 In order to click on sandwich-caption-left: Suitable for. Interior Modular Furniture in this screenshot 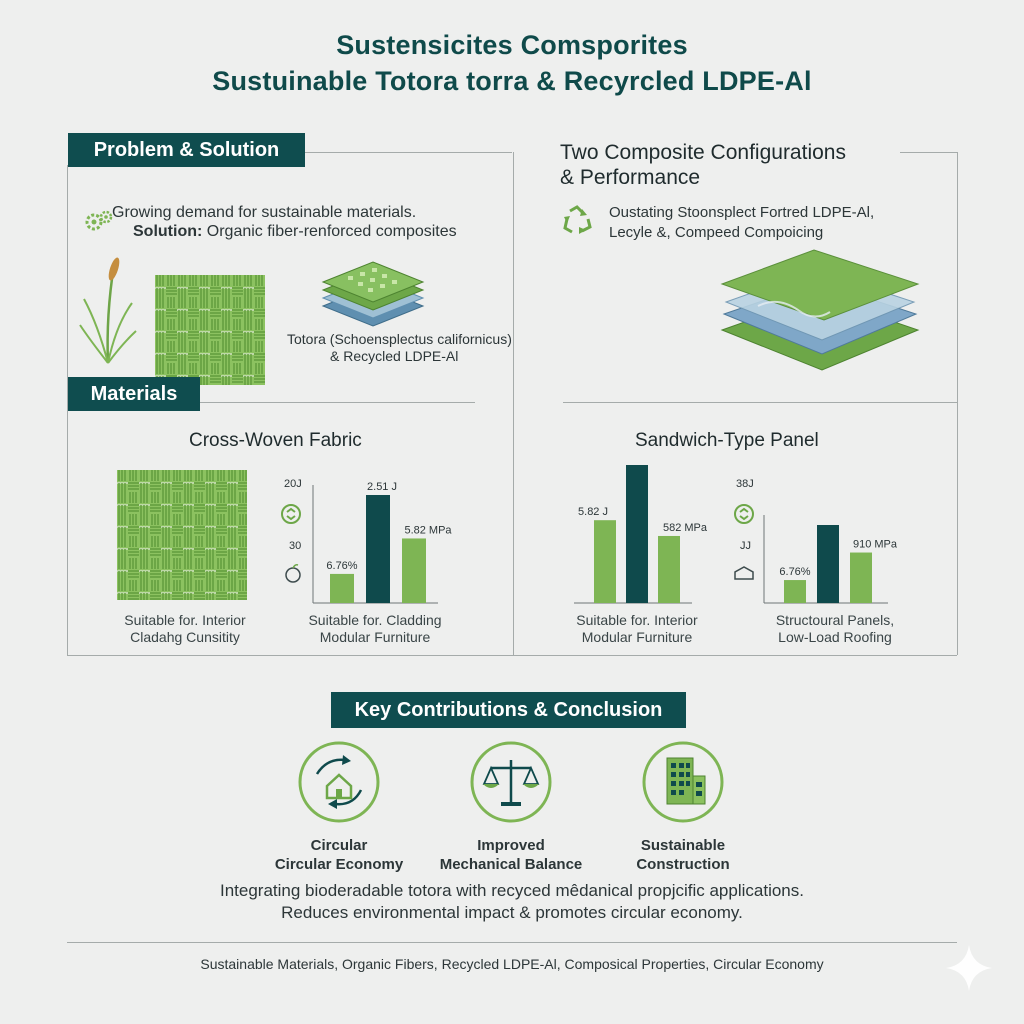, I will do `click(637, 629)`.